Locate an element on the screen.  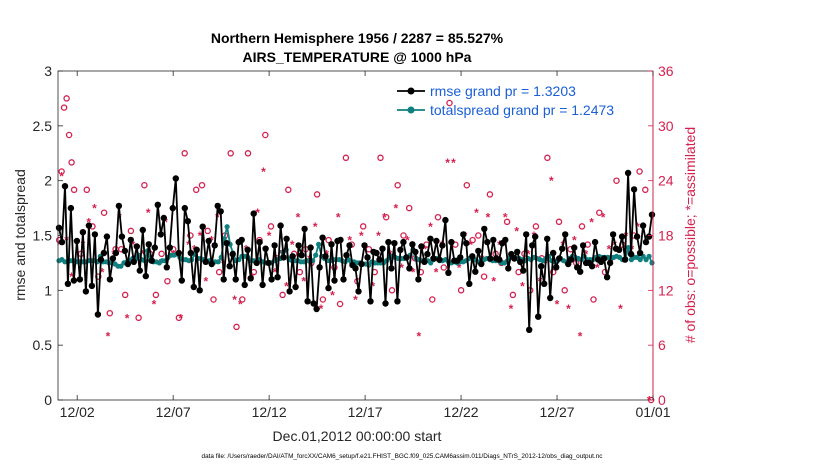
x-tick-label: 12/07 is located at coordinates (173, 412).